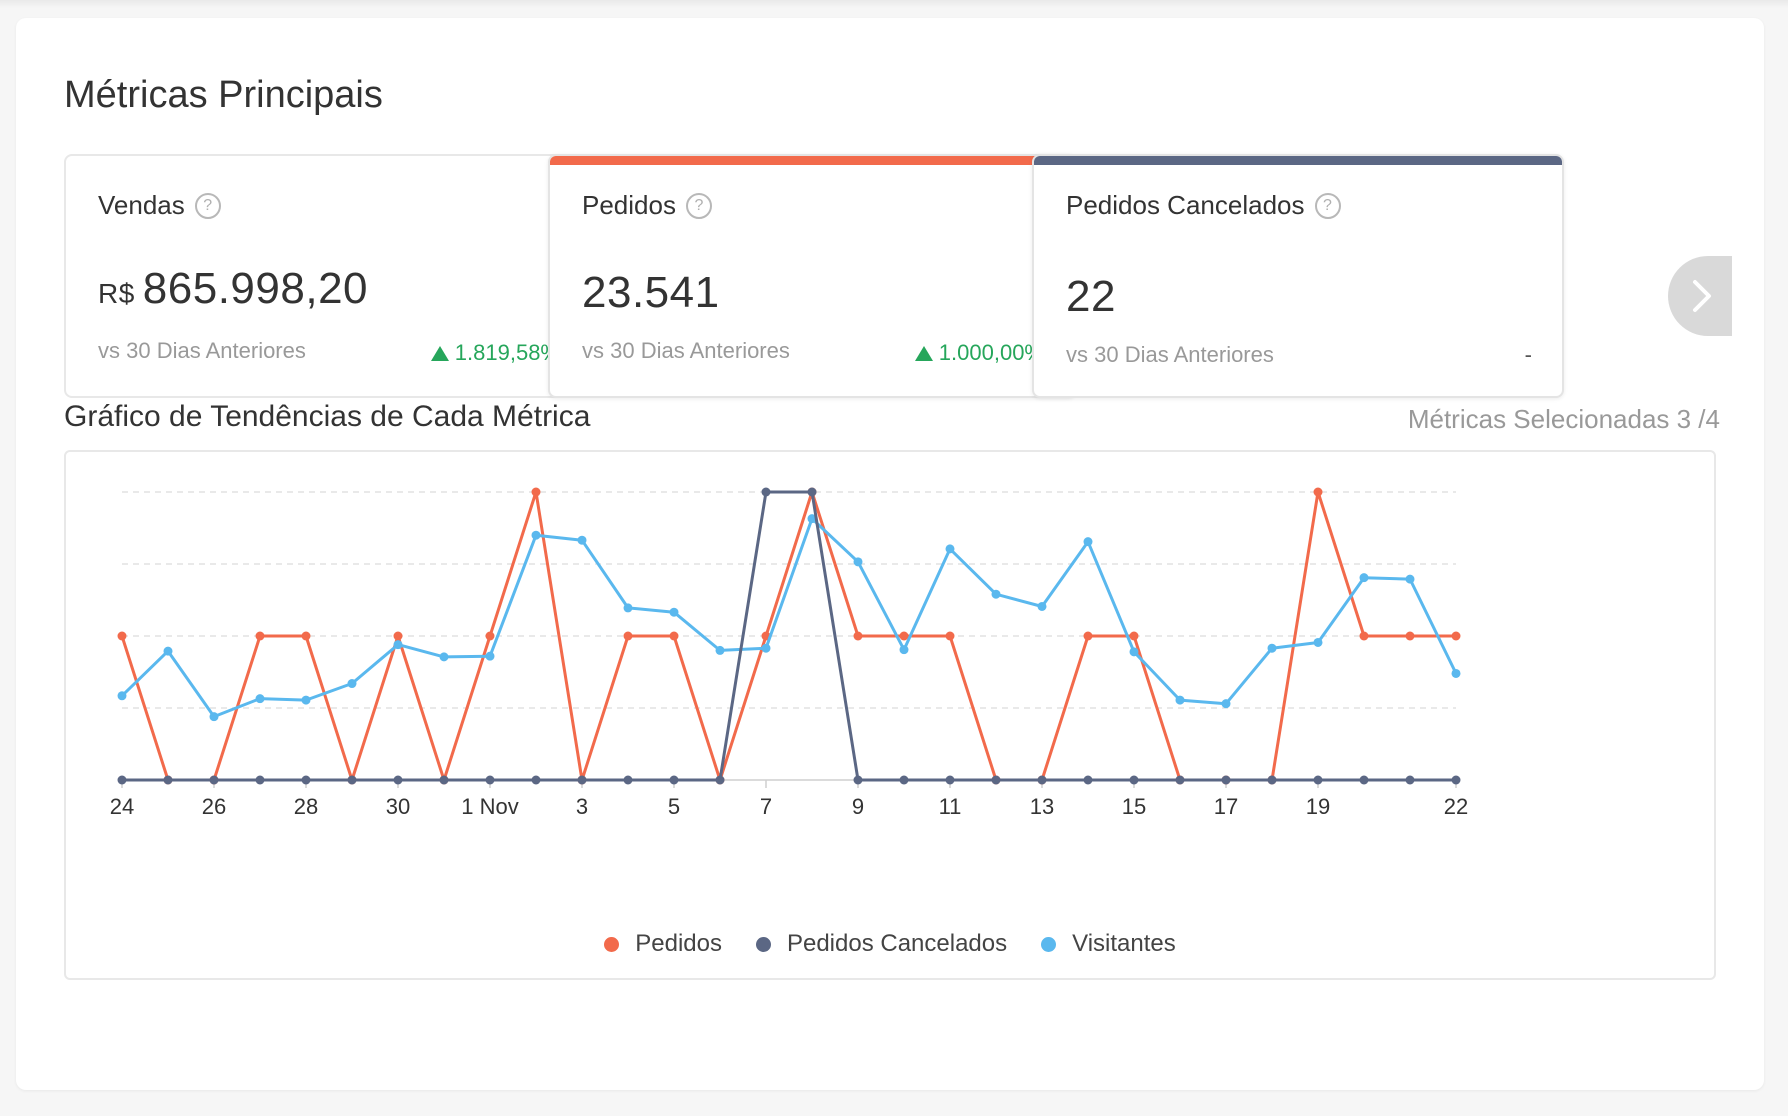 The image size is (1788, 1116). Describe the element at coordinates (1124, 943) in the screenshot. I see `legend-label: Visitantes` at that location.